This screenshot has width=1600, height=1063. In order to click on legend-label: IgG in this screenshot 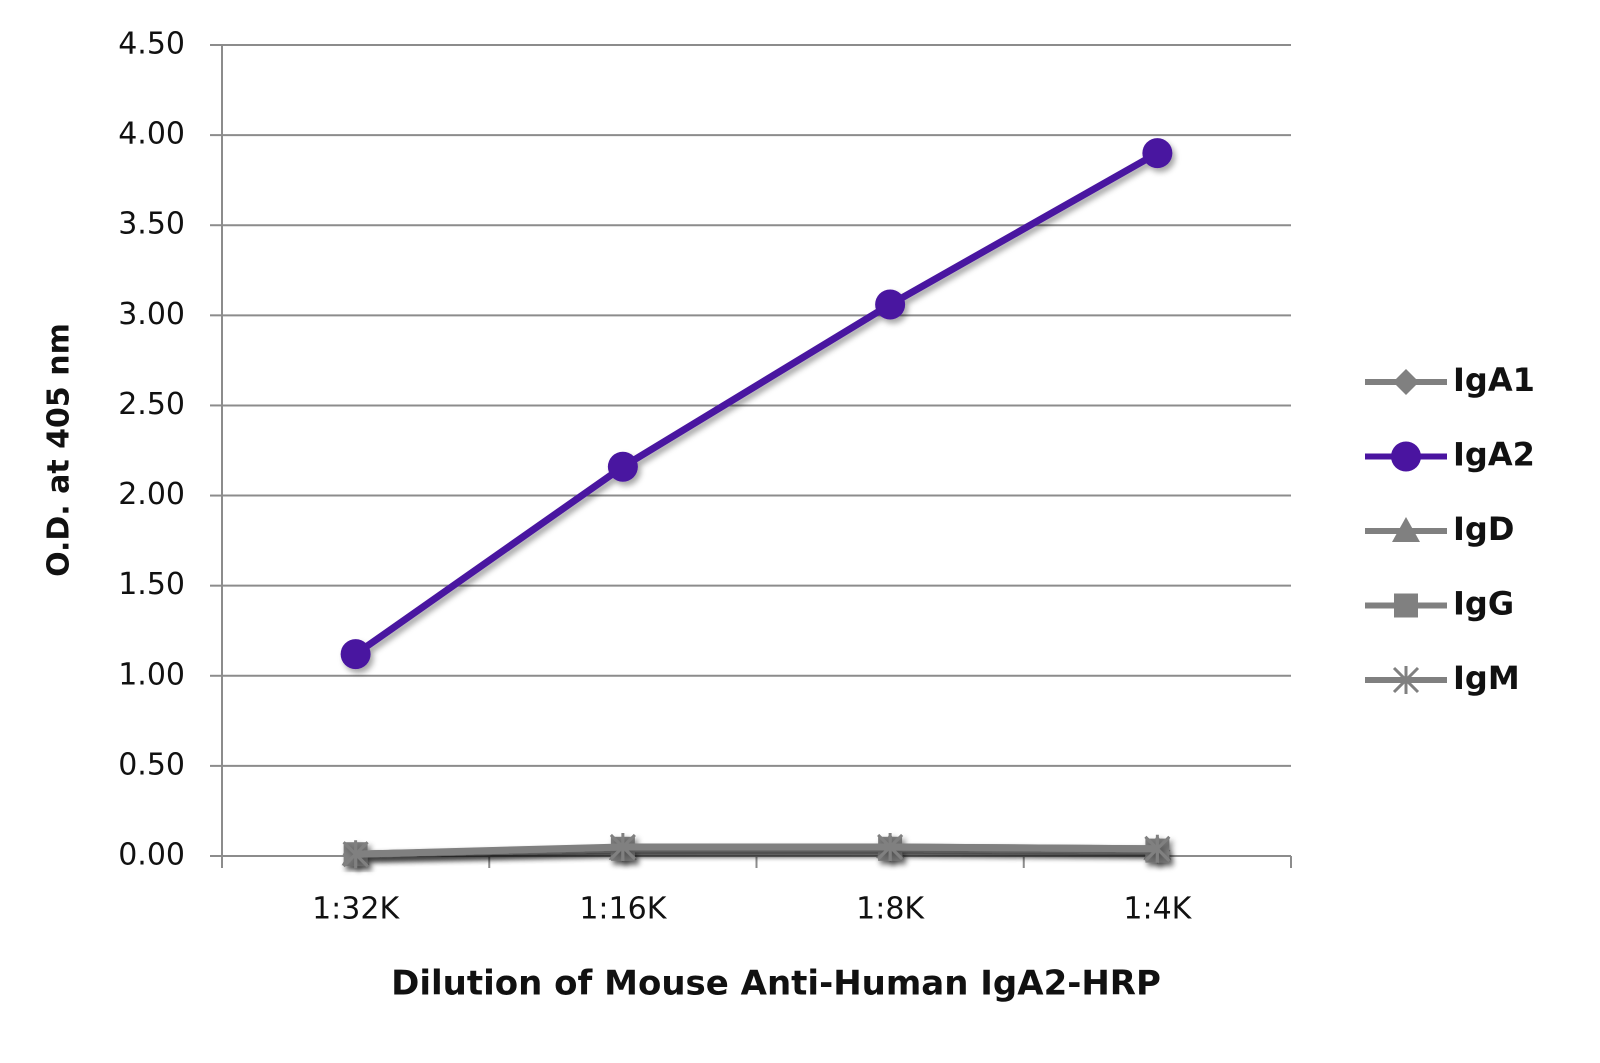, I will do `click(1483, 604)`.